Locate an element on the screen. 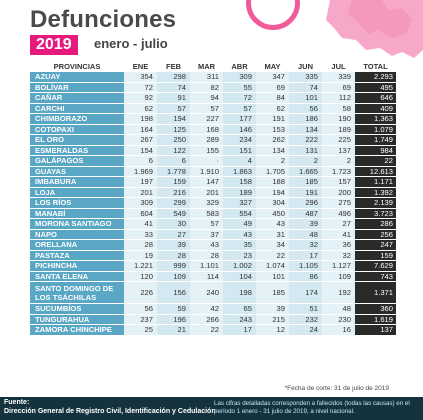  table-row: AZUAY 354 298 311 309 347 335 339 2.293 is located at coordinates (213, 77).